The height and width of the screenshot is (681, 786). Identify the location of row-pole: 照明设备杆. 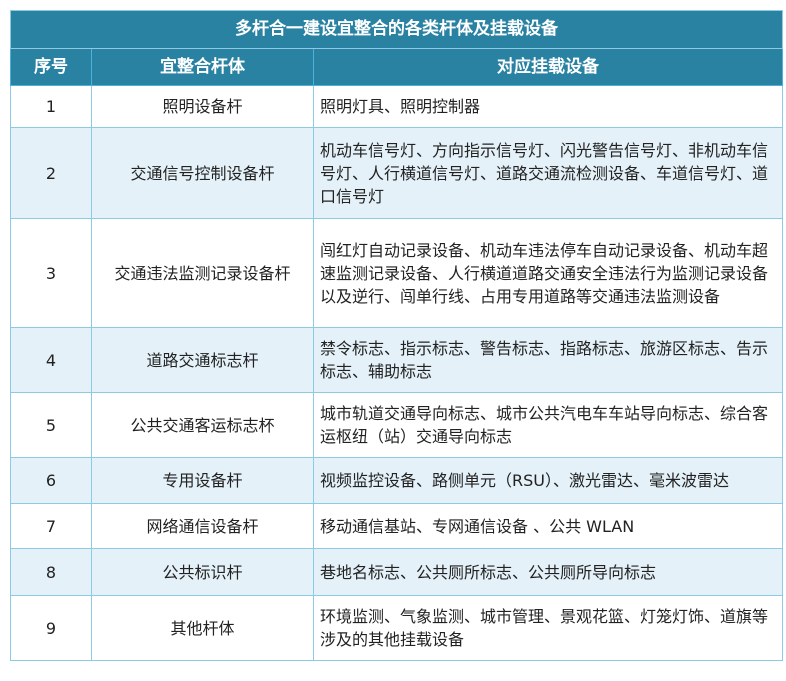
(202, 106).